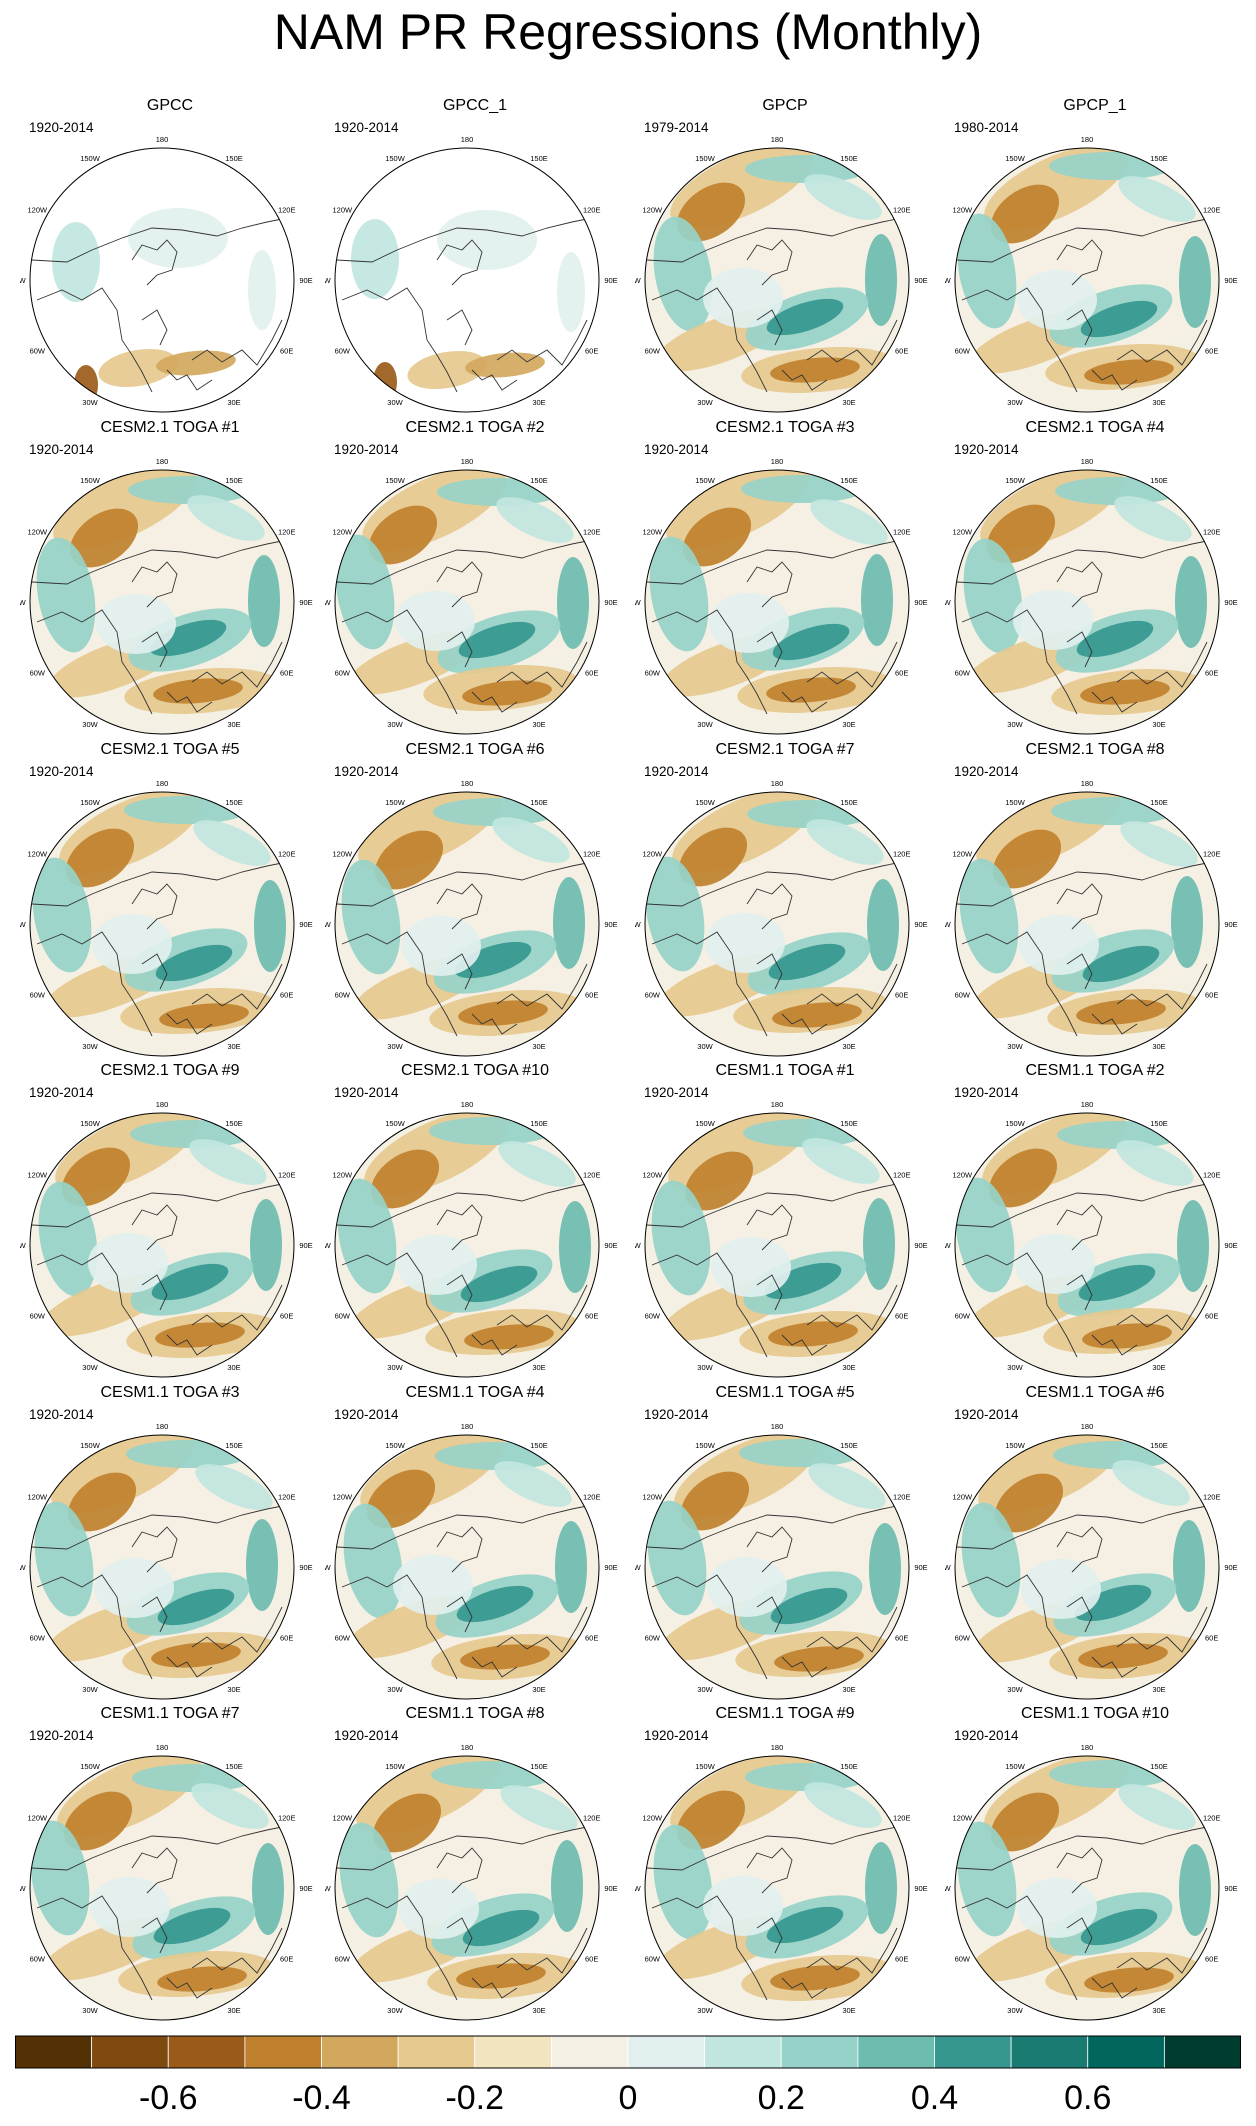 The image size is (1256, 2126). What do you see at coordinates (986, 127) in the screenshot?
I see `panel-period: 1980-2014` at bounding box center [986, 127].